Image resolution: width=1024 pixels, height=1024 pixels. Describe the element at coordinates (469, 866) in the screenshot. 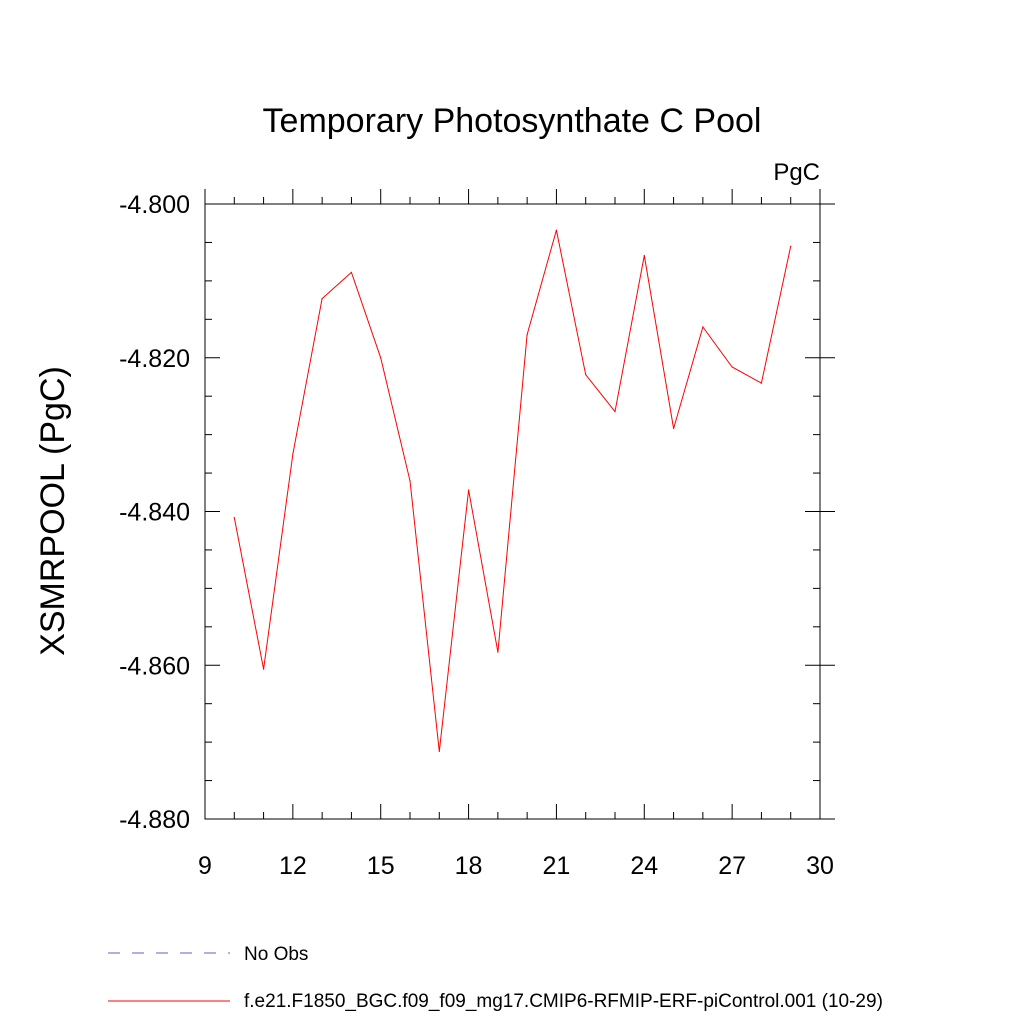

I see `x-tick-label: 18` at that location.